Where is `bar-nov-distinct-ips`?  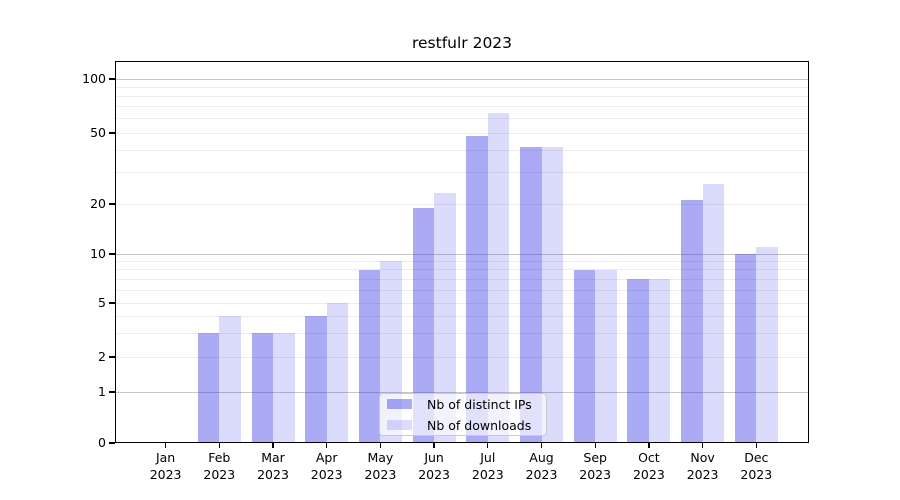 bar-nov-distinct-ips is located at coordinates (692, 321).